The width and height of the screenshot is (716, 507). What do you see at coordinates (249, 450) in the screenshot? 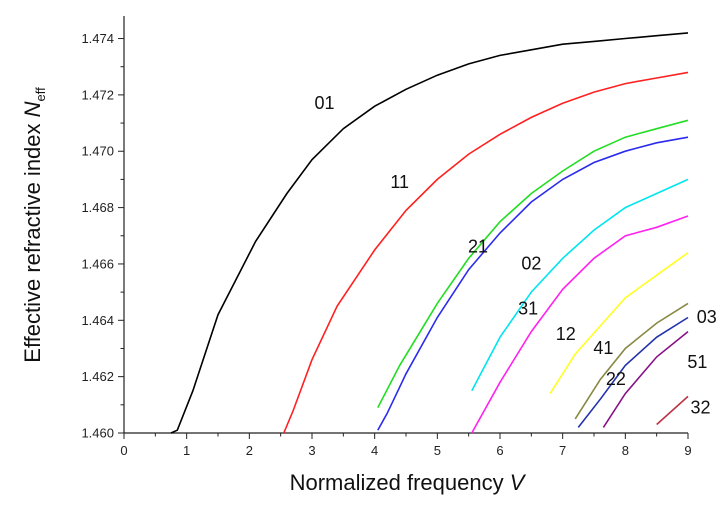
I see `x-tick-label: 2` at bounding box center [249, 450].